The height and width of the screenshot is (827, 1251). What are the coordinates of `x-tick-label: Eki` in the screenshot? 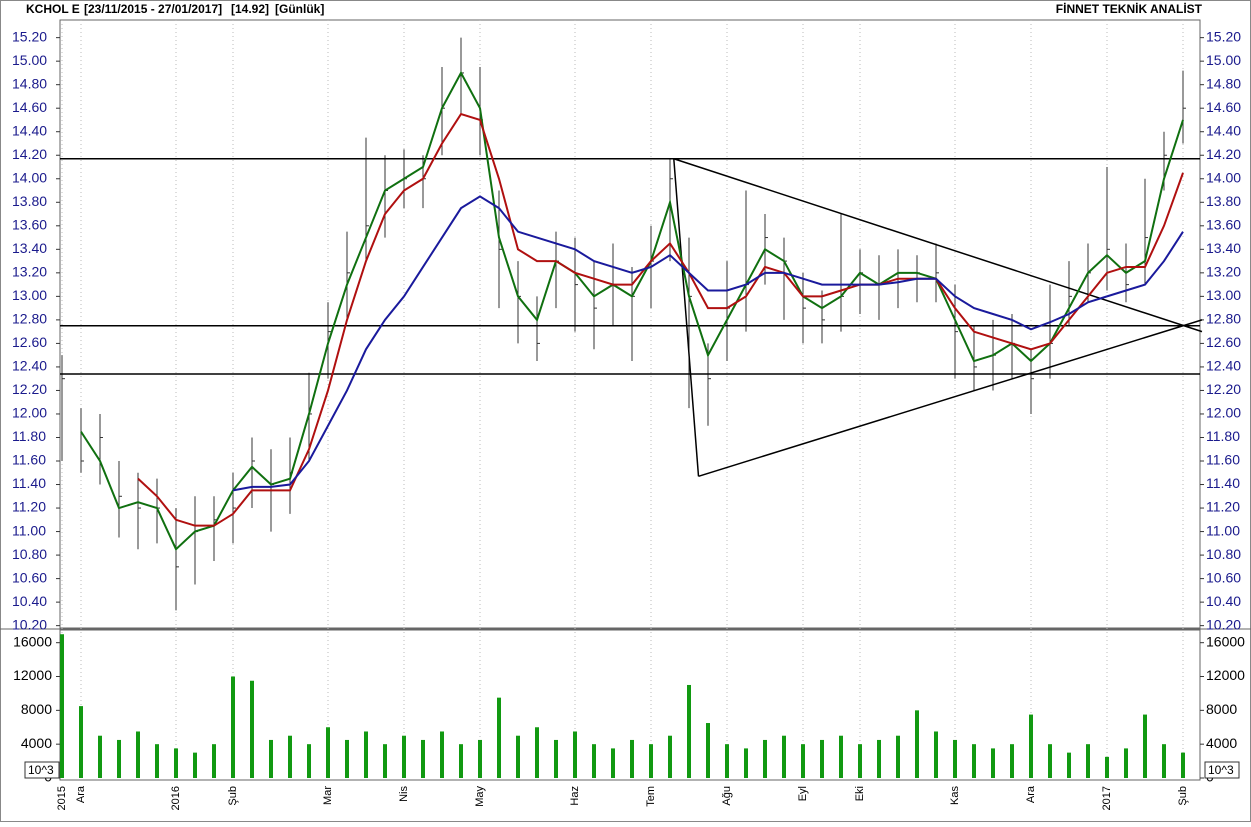 It's located at (860, 793).